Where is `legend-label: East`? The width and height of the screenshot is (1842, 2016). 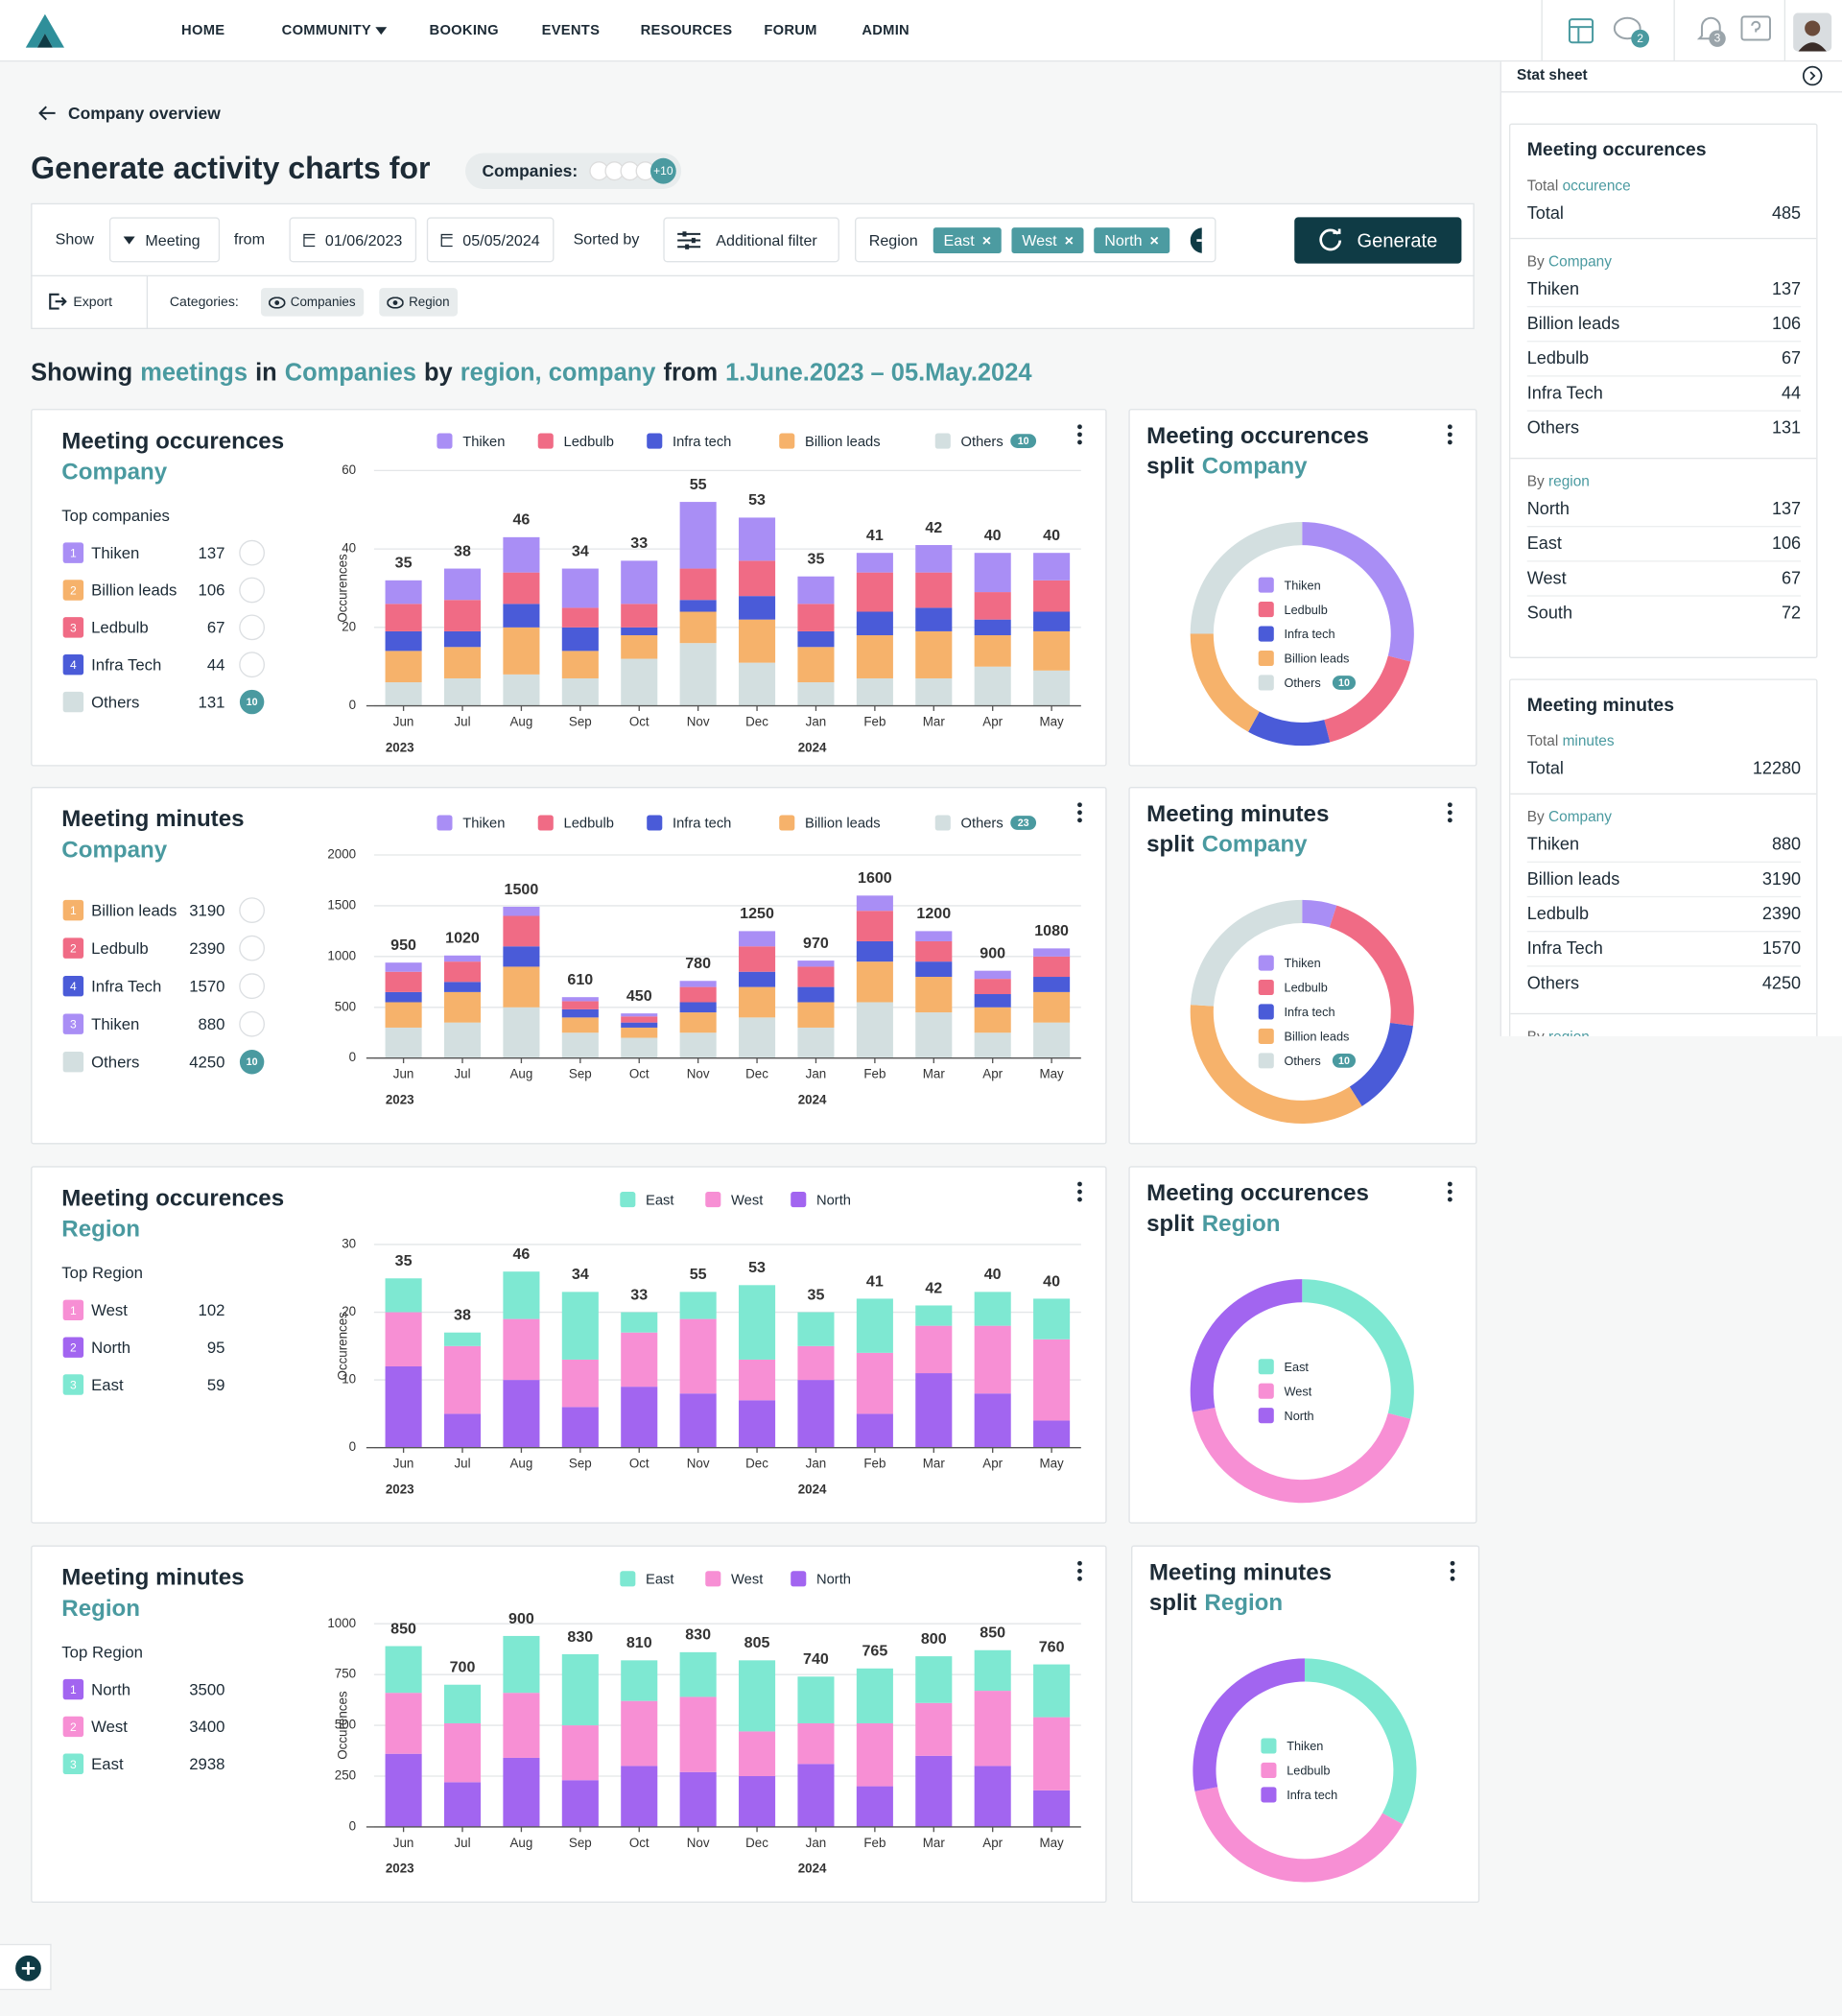 legend-label: East is located at coordinates (1297, 1367).